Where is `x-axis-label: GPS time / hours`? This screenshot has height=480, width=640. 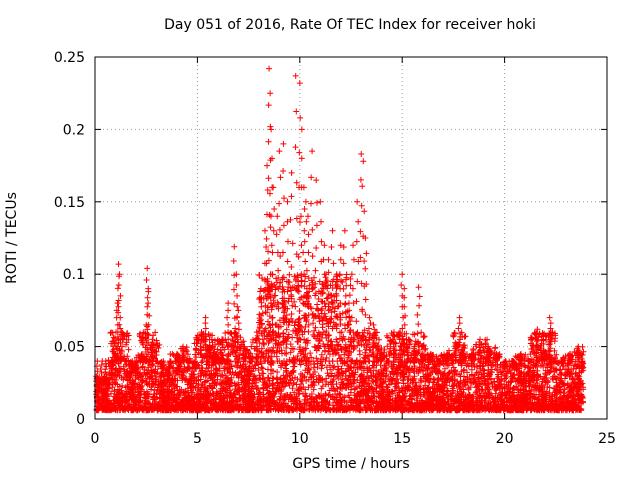
x-axis-label: GPS time / hours is located at coordinates (351, 464).